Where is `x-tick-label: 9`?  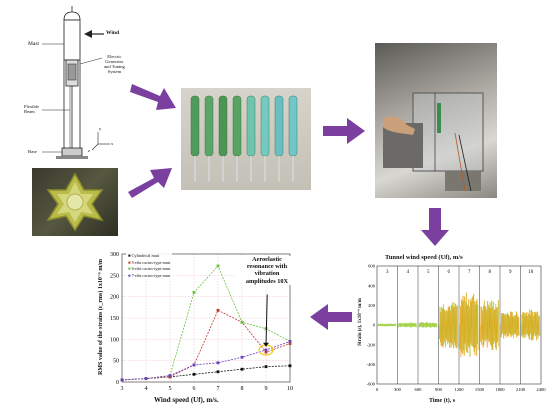
x-tick-label: 9 is located at coordinates (266, 389).